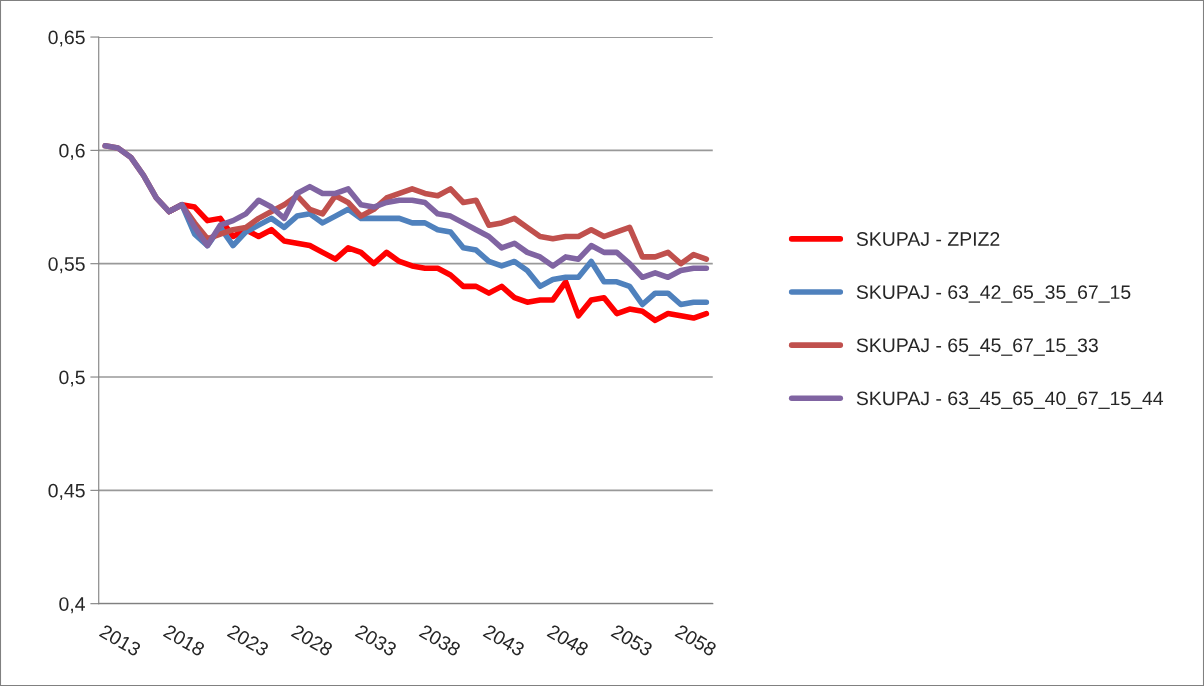 This screenshot has height=686, width=1204. What do you see at coordinates (72, 378) in the screenshot?
I see `y-tick-label: 0,5` at bounding box center [72, 378].